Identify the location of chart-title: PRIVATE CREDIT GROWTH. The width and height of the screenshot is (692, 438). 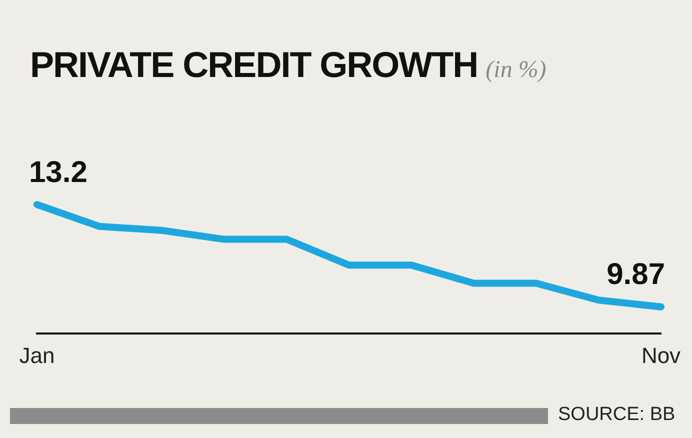
(254, 64).